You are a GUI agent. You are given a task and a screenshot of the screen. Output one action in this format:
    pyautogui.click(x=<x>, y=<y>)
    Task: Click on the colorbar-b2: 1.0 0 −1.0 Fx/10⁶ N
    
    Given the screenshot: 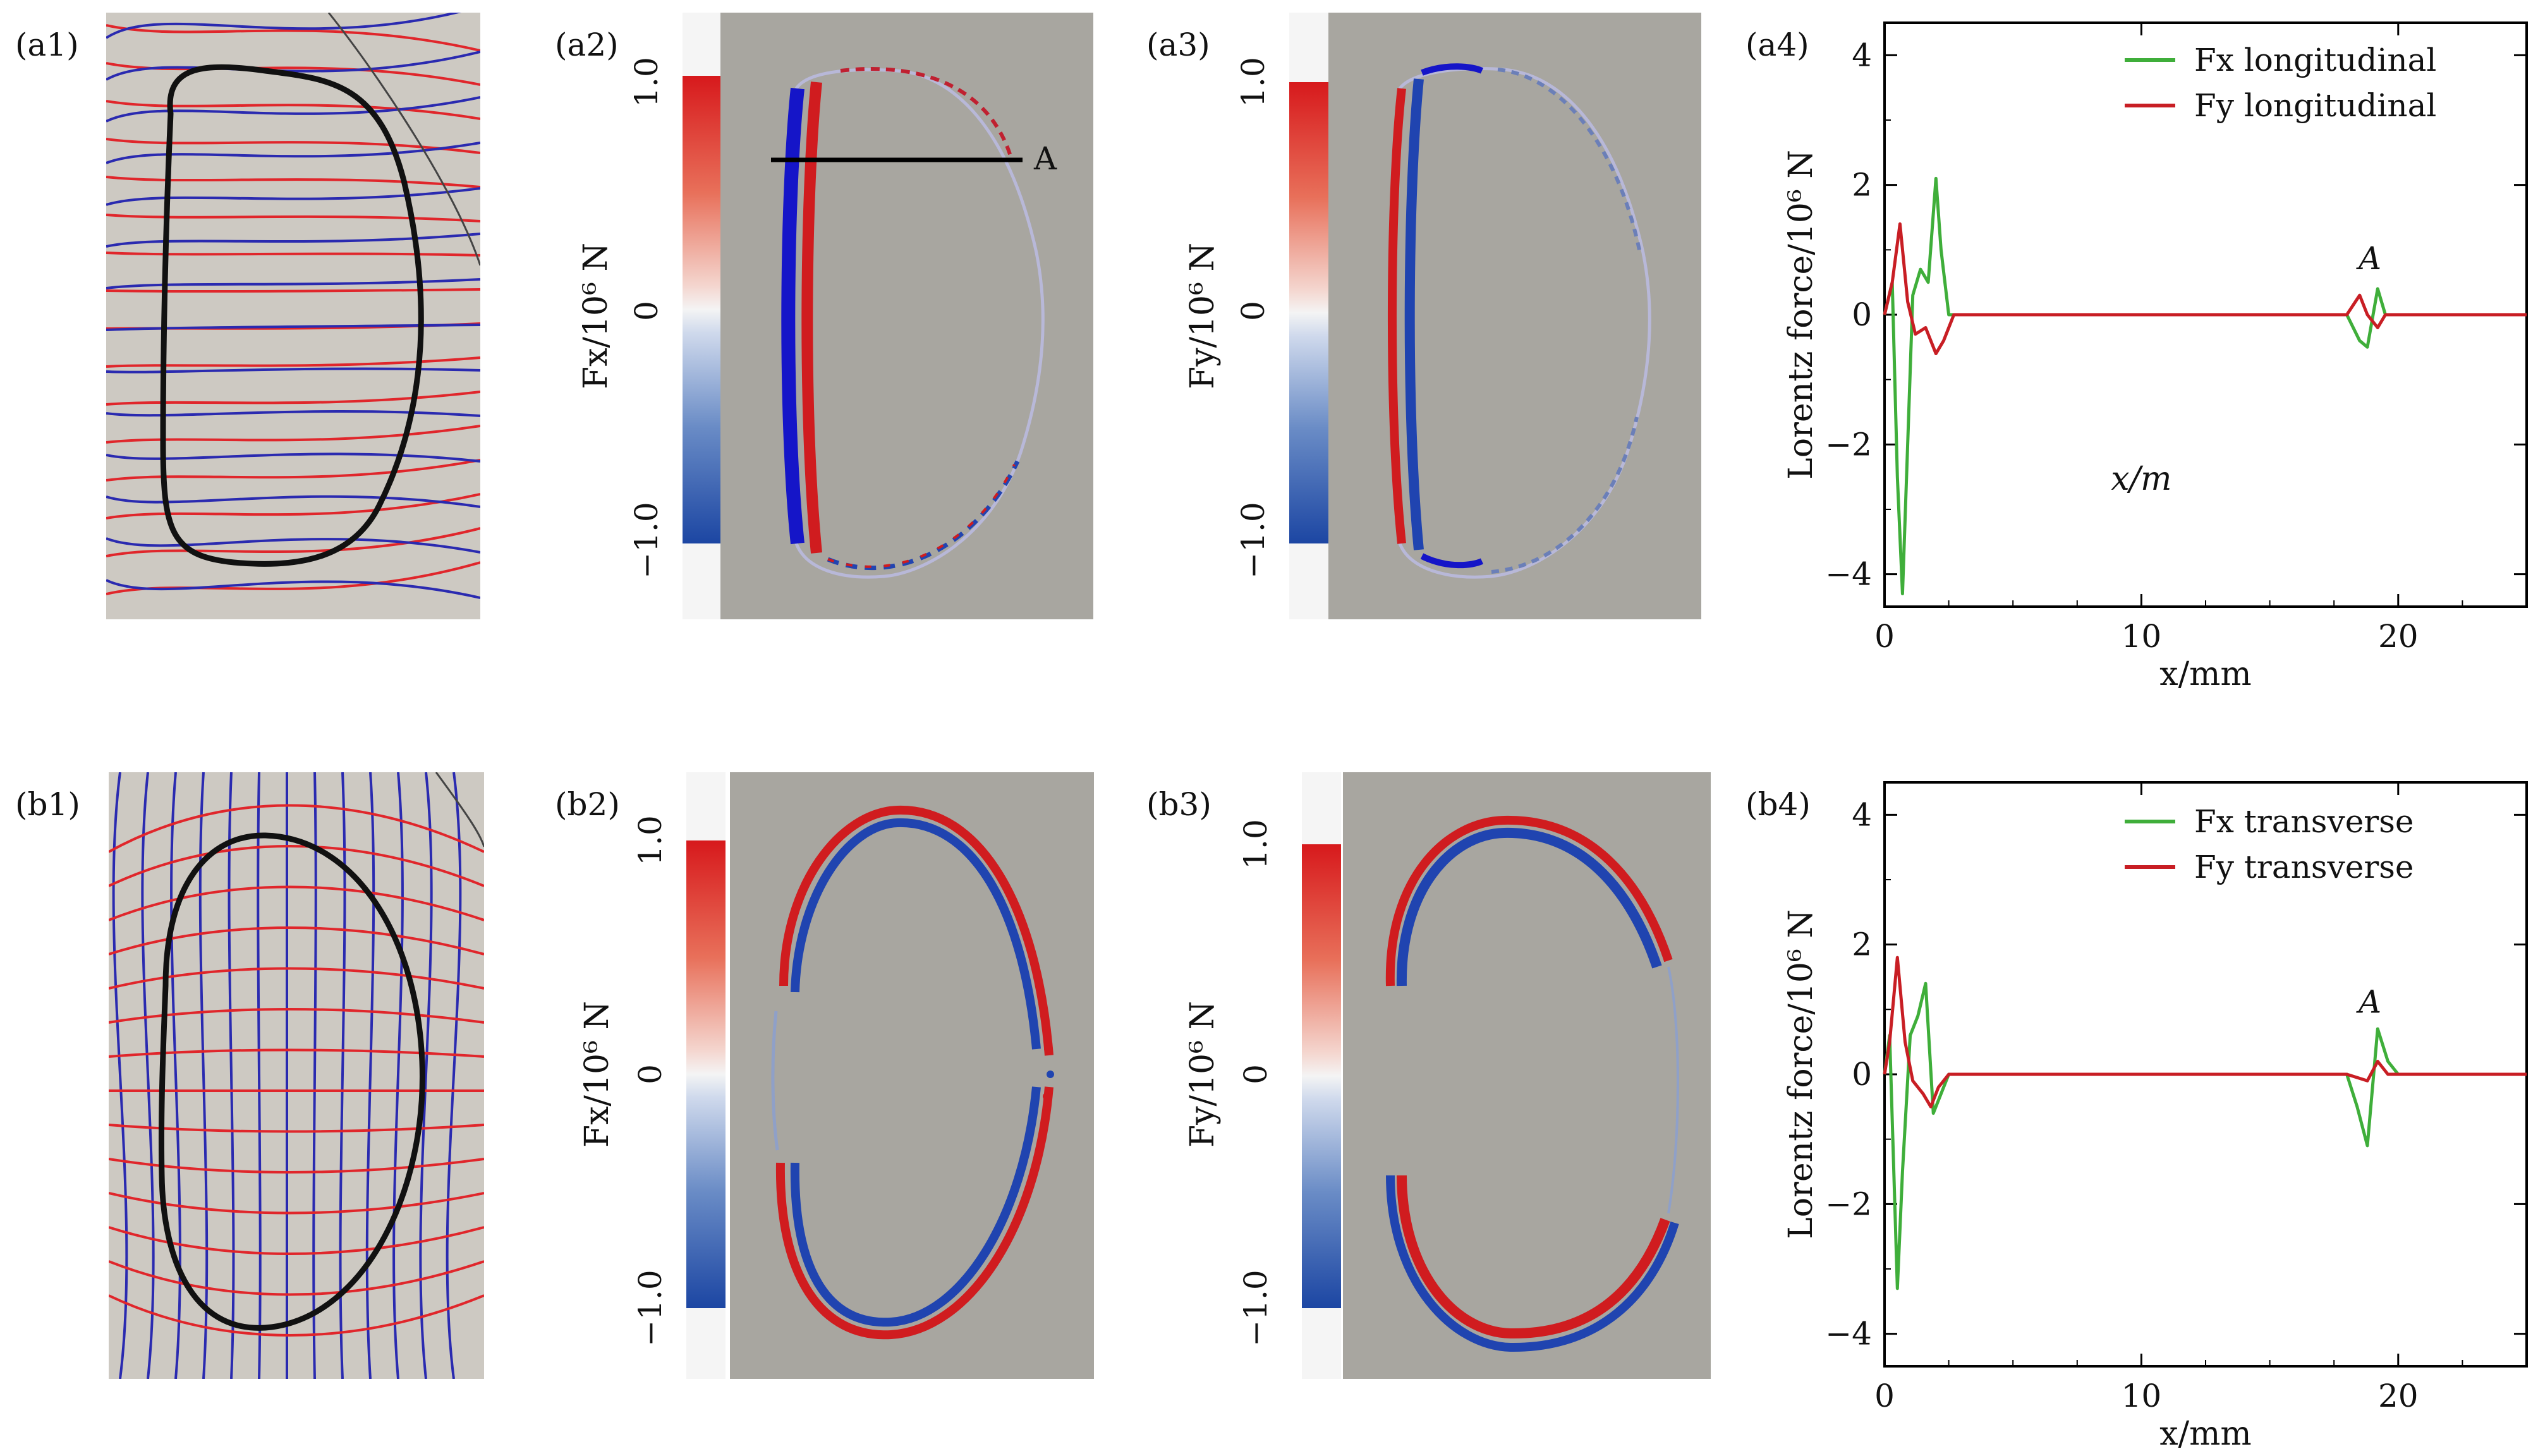 What is the action you would take?
    pyautogui.click(x=652, y=1075)
    